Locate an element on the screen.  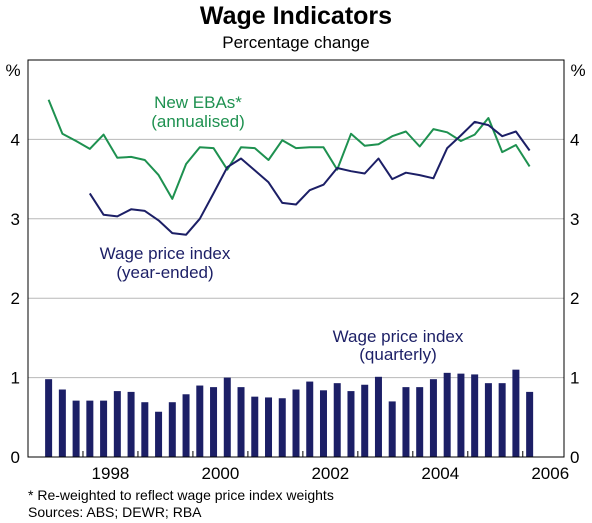
x-tick-2006: 2006 is located at coordinates (550, 473).